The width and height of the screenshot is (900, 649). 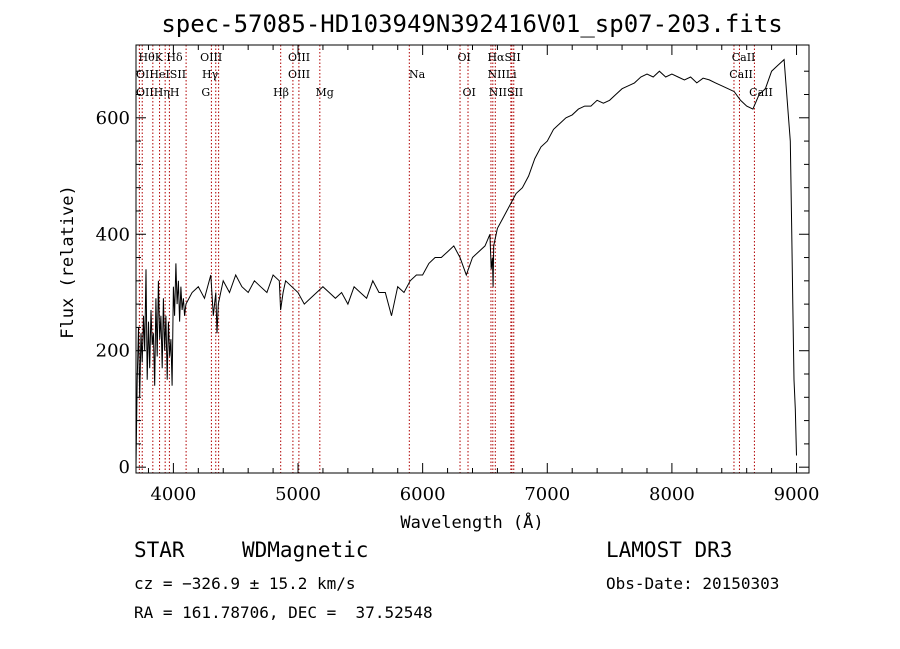 What do you see at coordinates (245, 583) in the screenshot?
I see `redshift-cz: cz = −326.9 ± 15.2 km/s` at bounding box center [245, 583].